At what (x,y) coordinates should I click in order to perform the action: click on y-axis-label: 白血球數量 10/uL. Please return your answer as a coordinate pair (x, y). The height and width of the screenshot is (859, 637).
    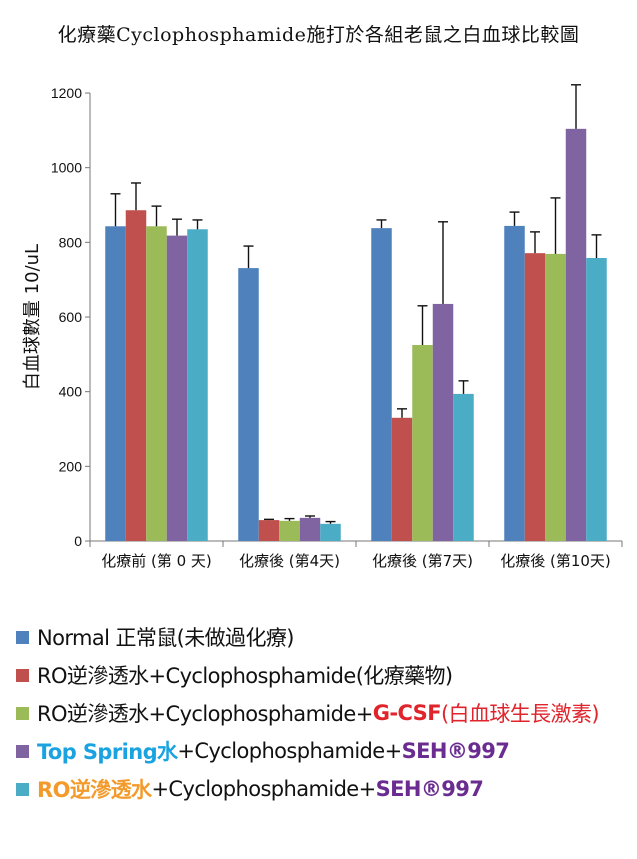
    Looking at the image, I should click on (32, 317).